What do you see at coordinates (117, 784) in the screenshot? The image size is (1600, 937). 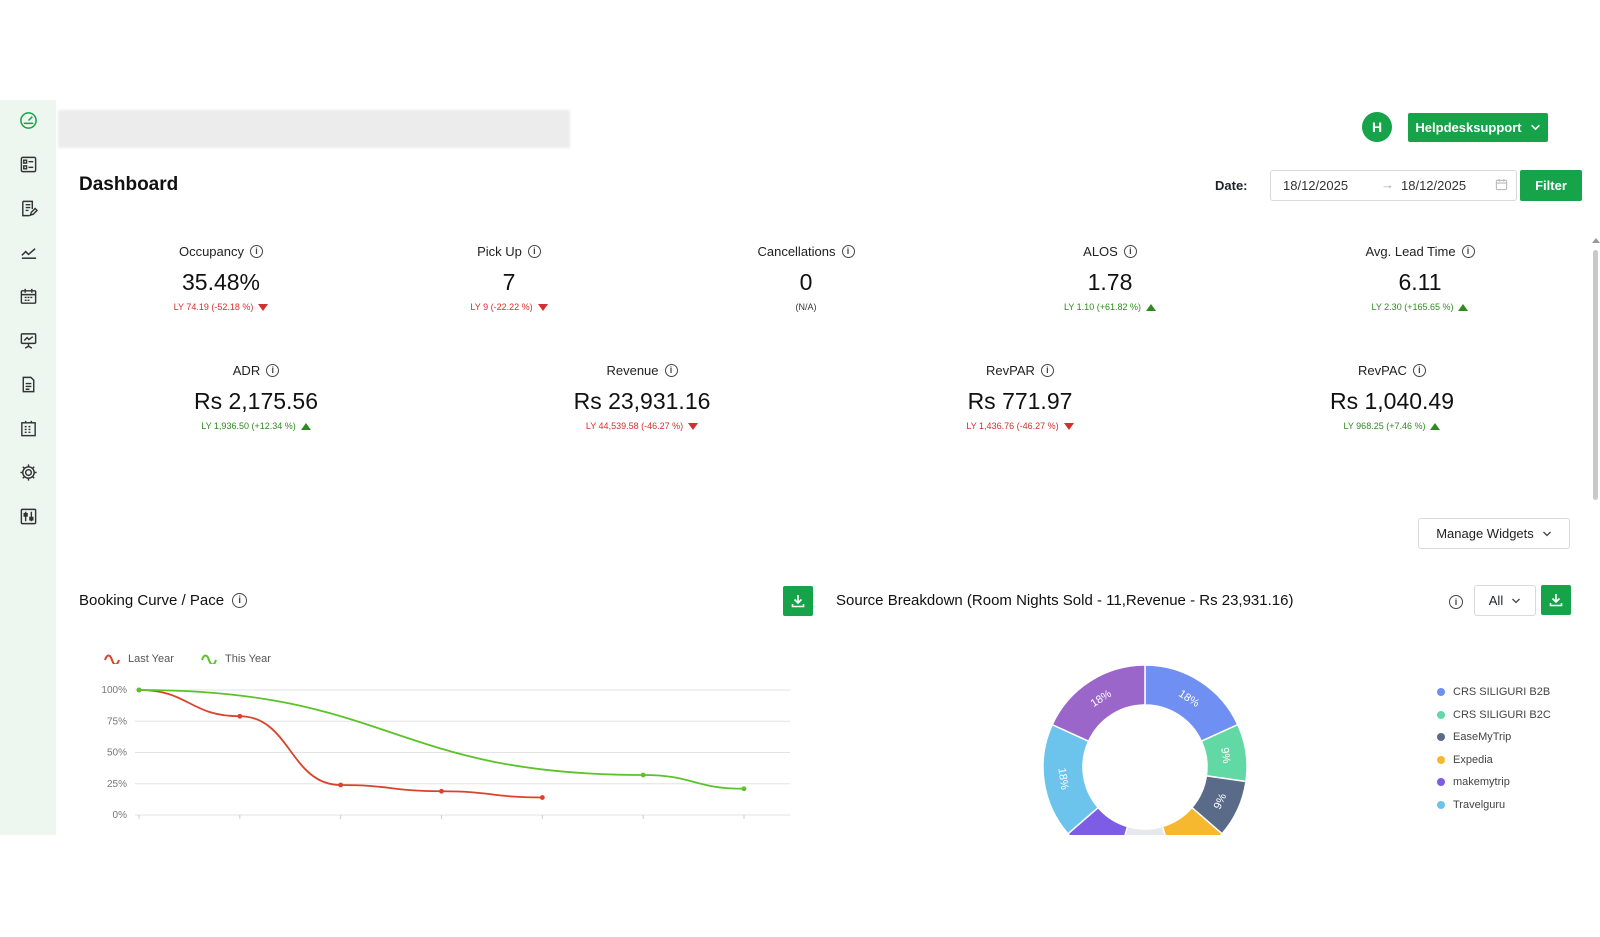 I see `y-tick-label: 25%` at bounding box center [117, 784].